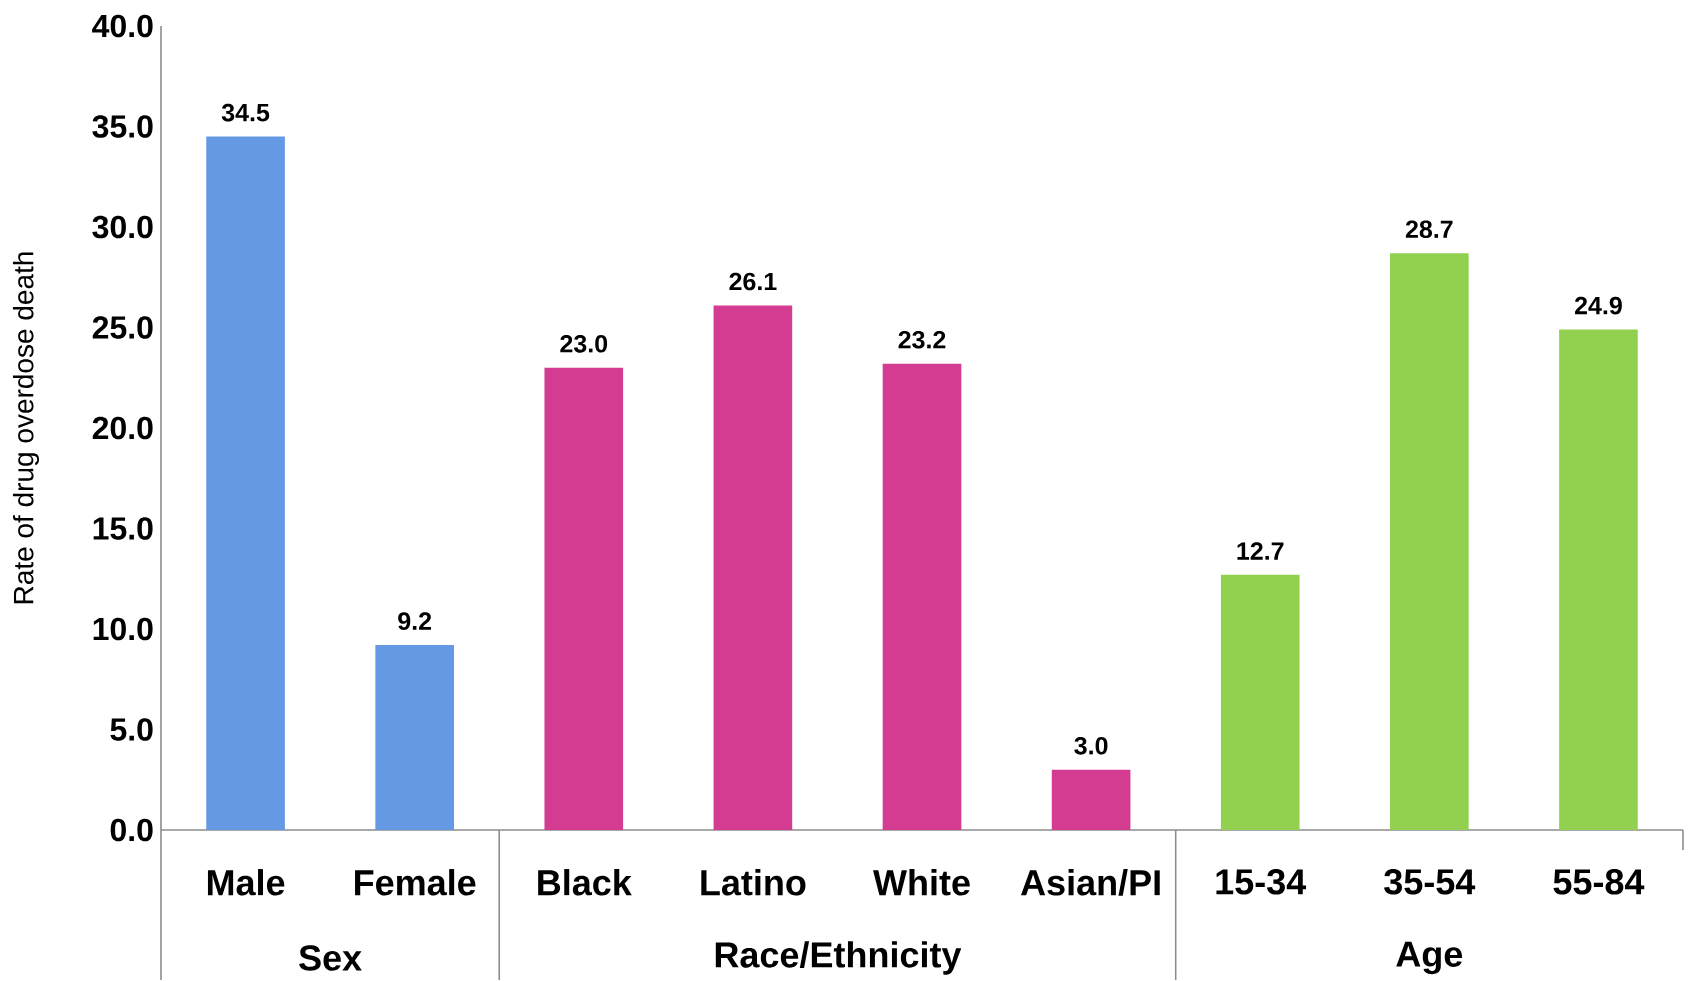 This screenshot has height=981, width=1688. What do you see at coordinates (1090, 882) in the screenshot?
I see `x-tick-label: Asian/PI` at bounding box center [1090, 882].